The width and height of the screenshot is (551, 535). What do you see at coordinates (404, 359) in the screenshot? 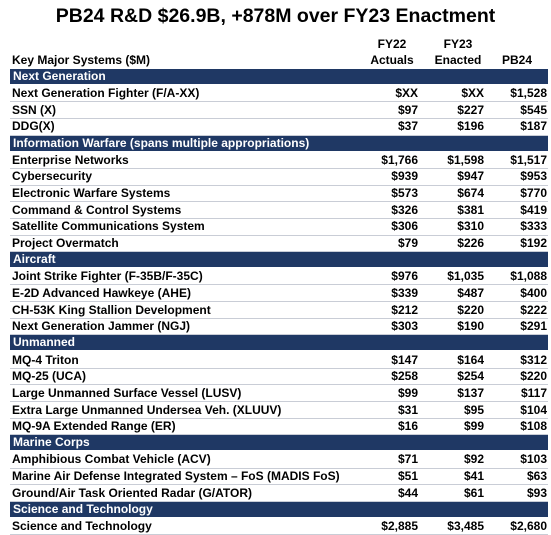
I see `cell-value: $147` at bounding box center [404, 359].